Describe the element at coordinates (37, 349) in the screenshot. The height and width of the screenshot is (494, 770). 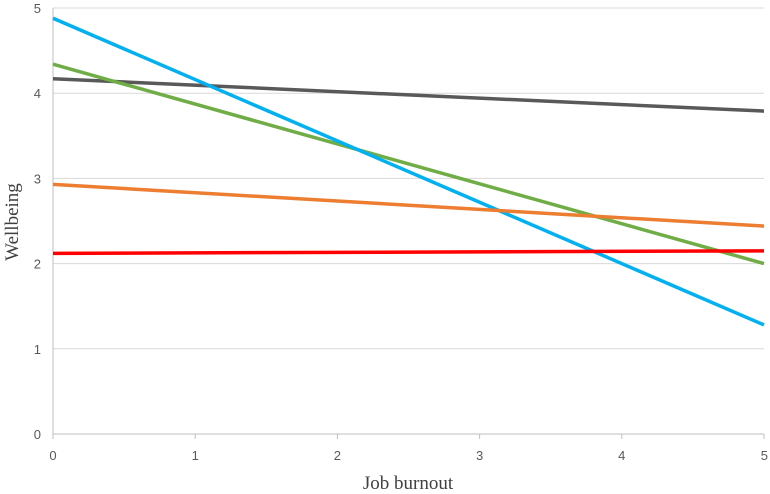
I see `y-tick-label: 1` at that location.